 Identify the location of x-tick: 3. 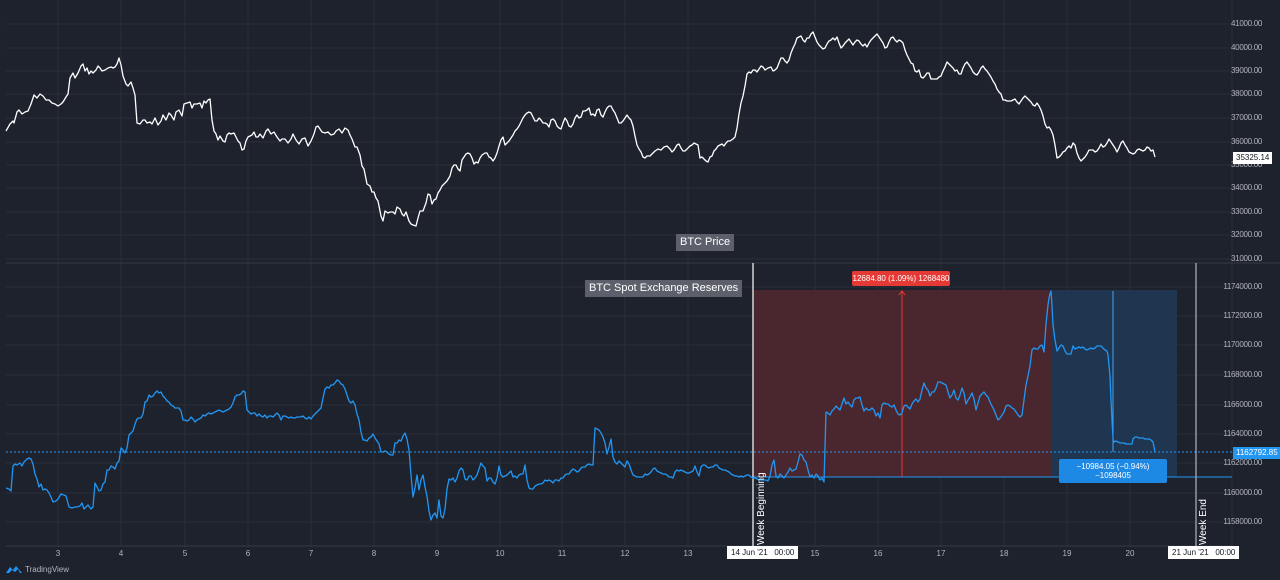
(58, 553).